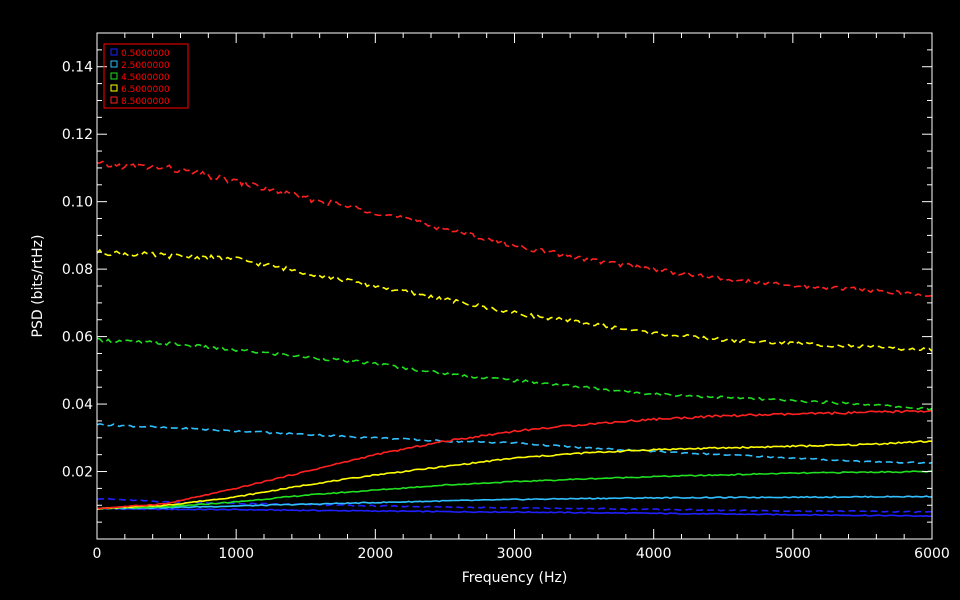  What do you see at coordinates (514, 443) in the screenshot?
I see `series-line-2_5000000-dashed` at bounding box center [514, 443].